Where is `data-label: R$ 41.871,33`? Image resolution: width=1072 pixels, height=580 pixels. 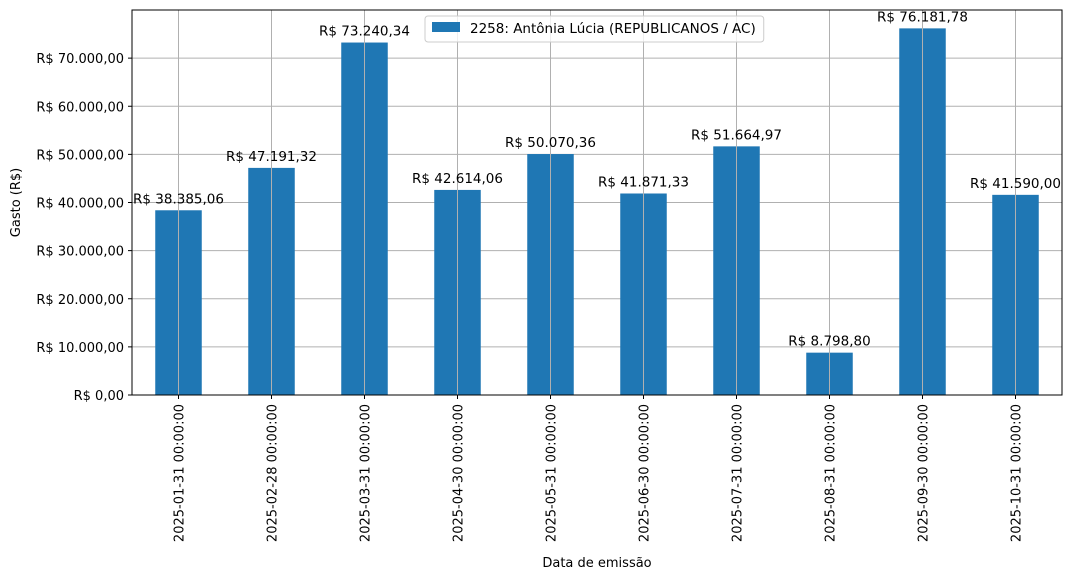
data-label: R$ 41.871,33 is located at coordinates (643, 182).